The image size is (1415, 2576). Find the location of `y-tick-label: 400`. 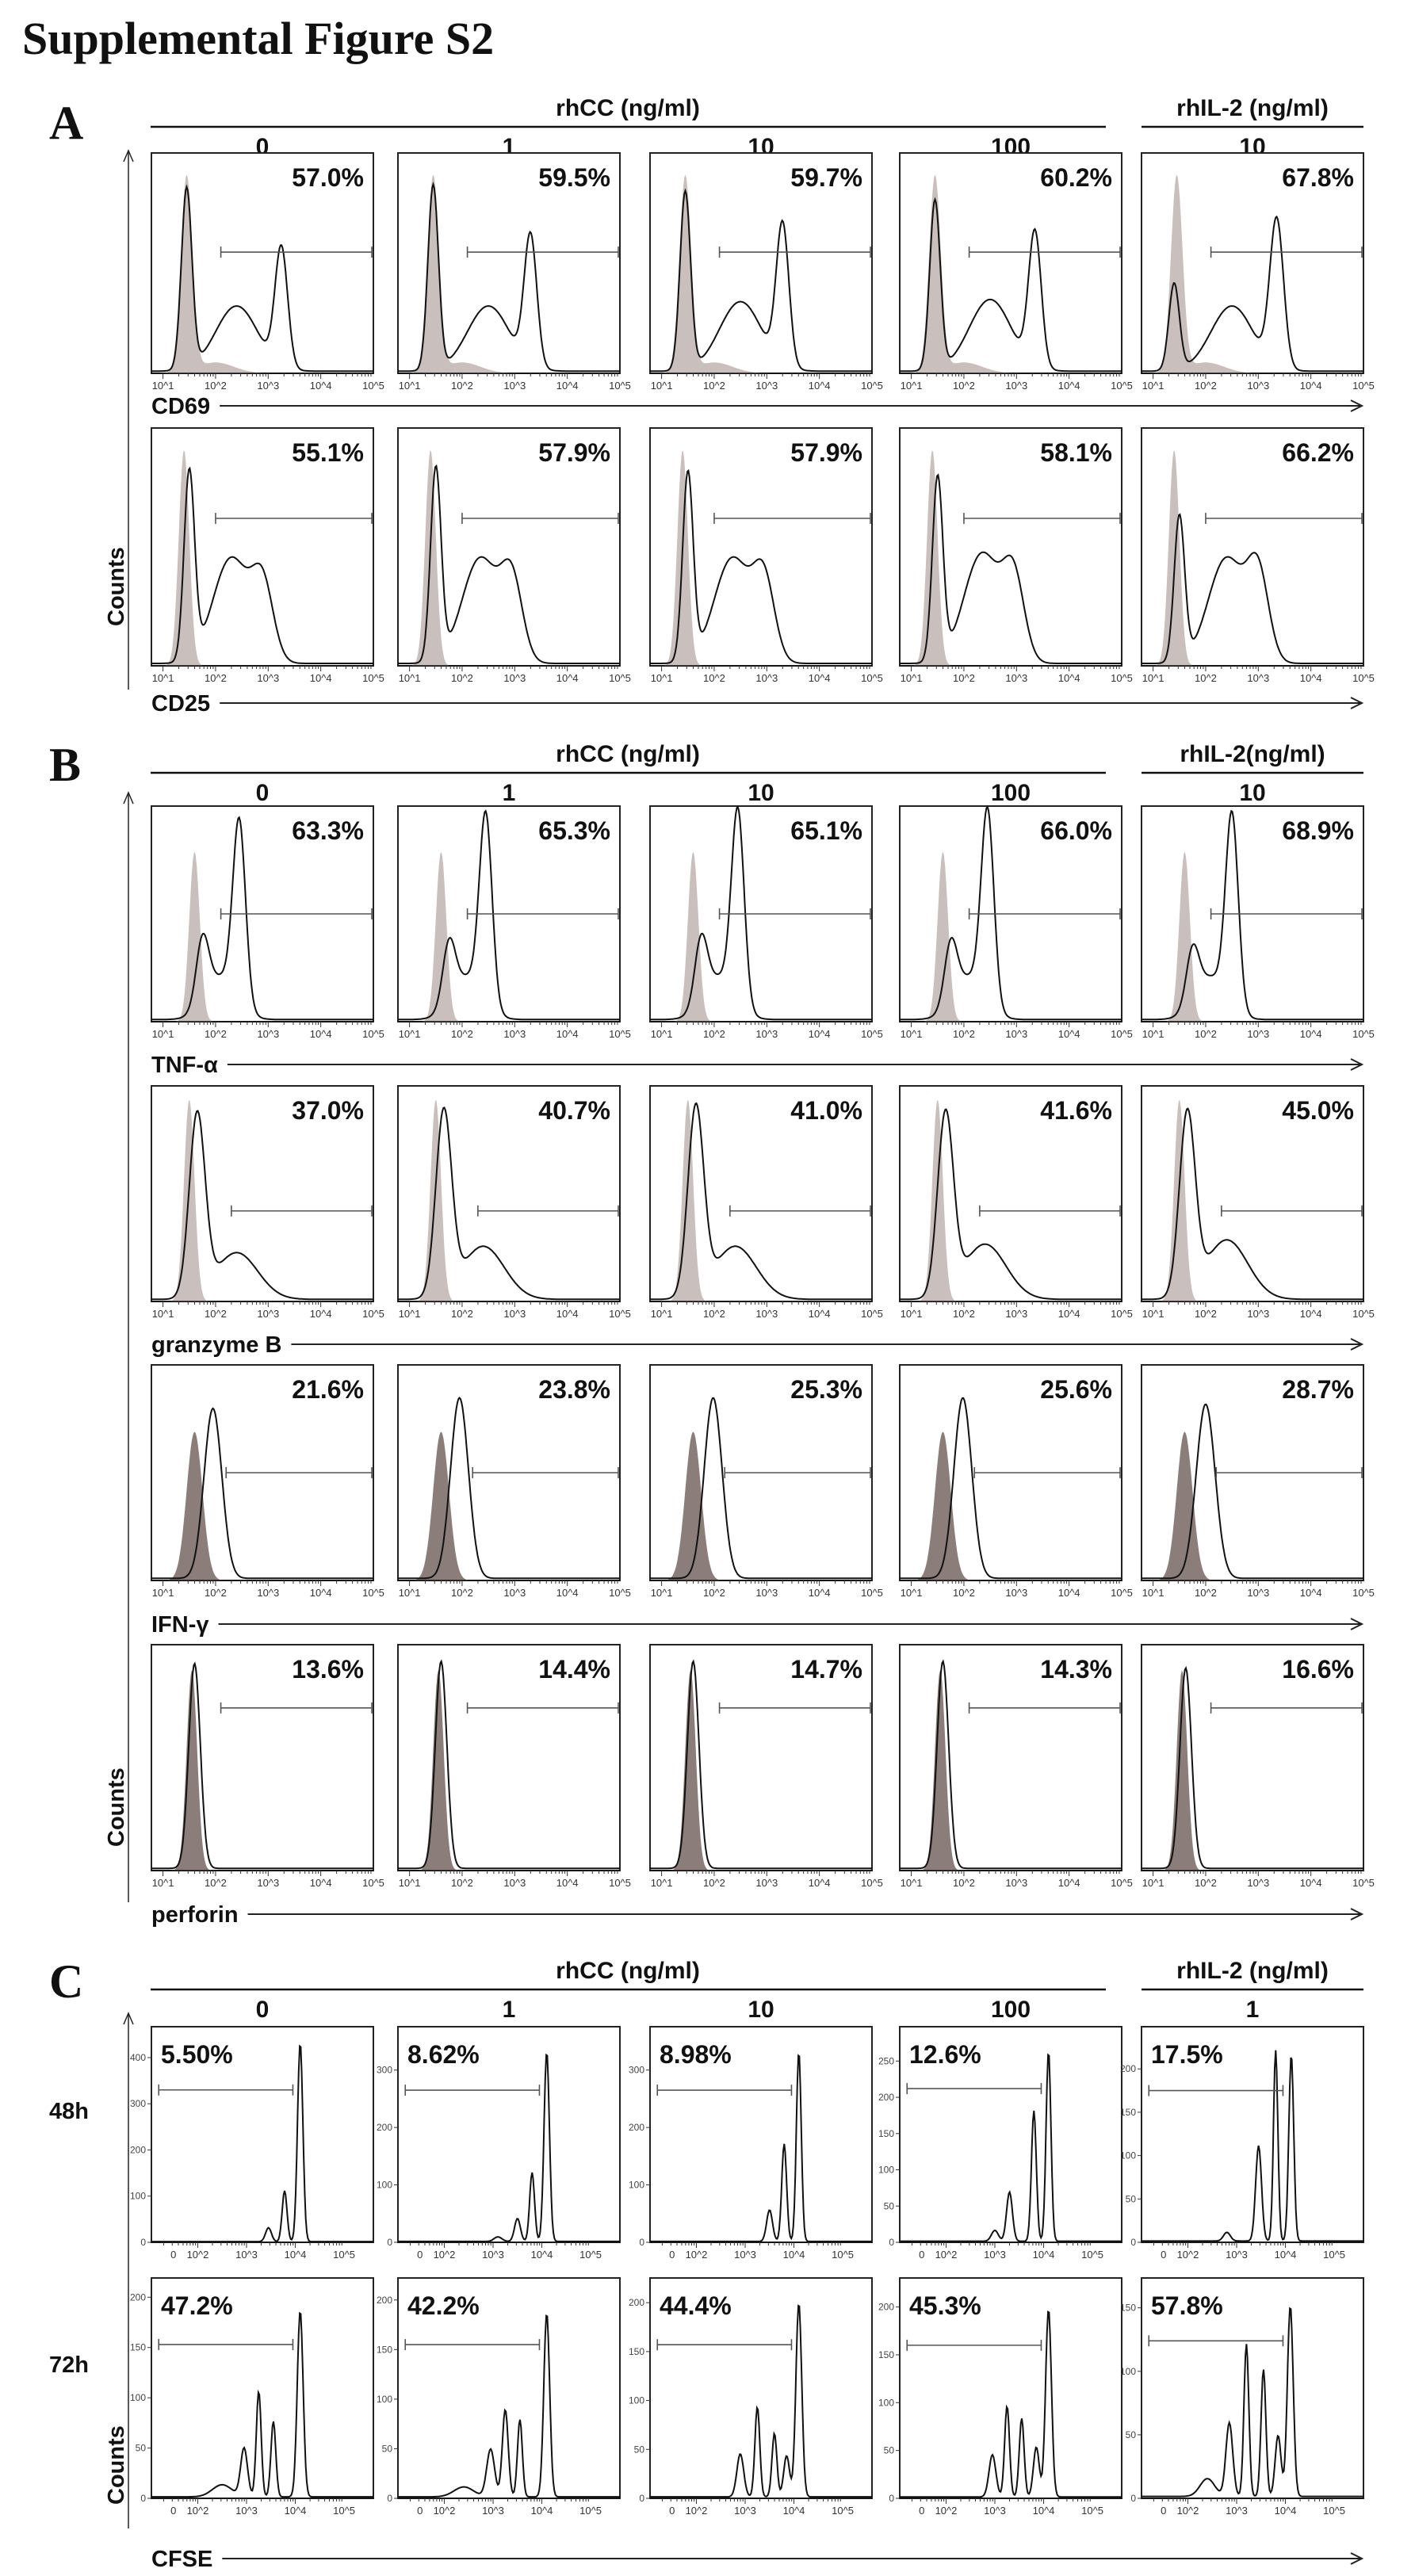

y-tick-label: 400 is located at coordinates (138, 2057).